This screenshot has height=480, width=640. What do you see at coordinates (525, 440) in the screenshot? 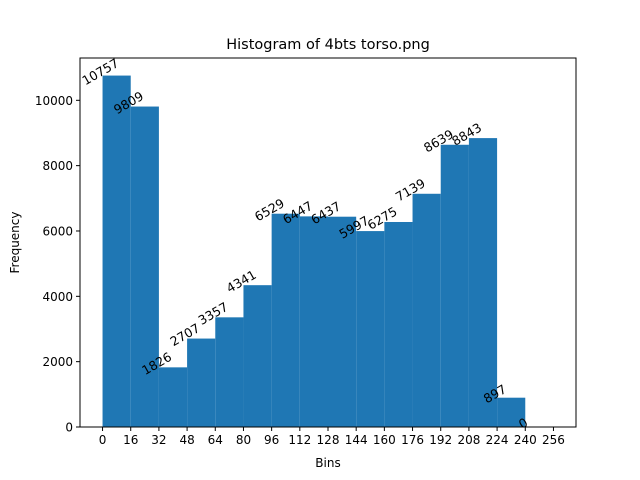
I see `x-tick-label: 240` at bounding box center [525, 440].